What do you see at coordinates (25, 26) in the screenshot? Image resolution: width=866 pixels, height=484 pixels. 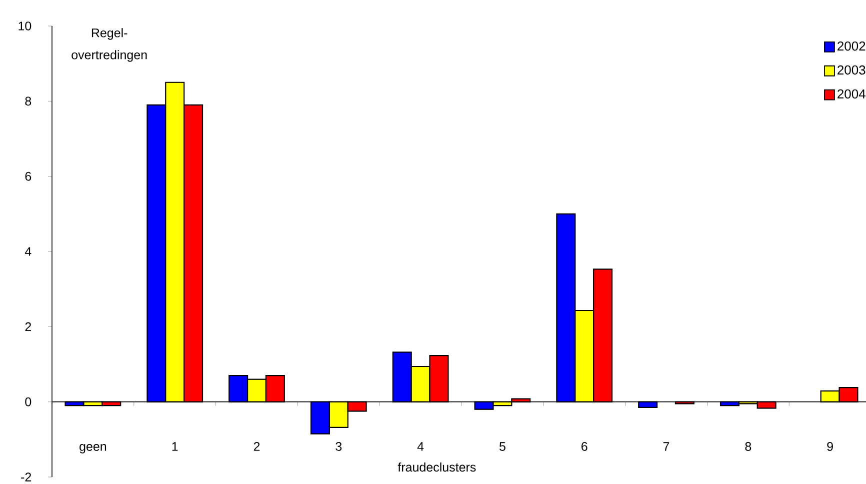 I see `y-tick-label: 10` at bounding box center [25, 26].